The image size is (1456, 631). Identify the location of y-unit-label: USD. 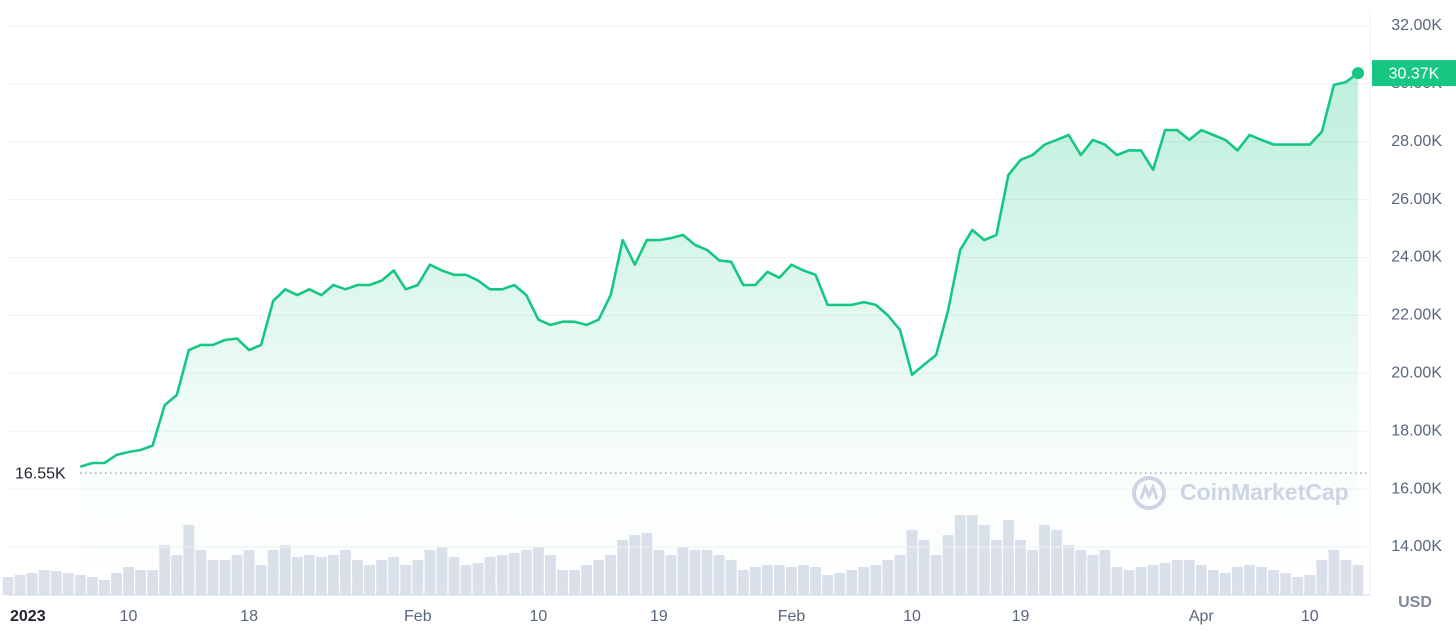
(1415, 602).